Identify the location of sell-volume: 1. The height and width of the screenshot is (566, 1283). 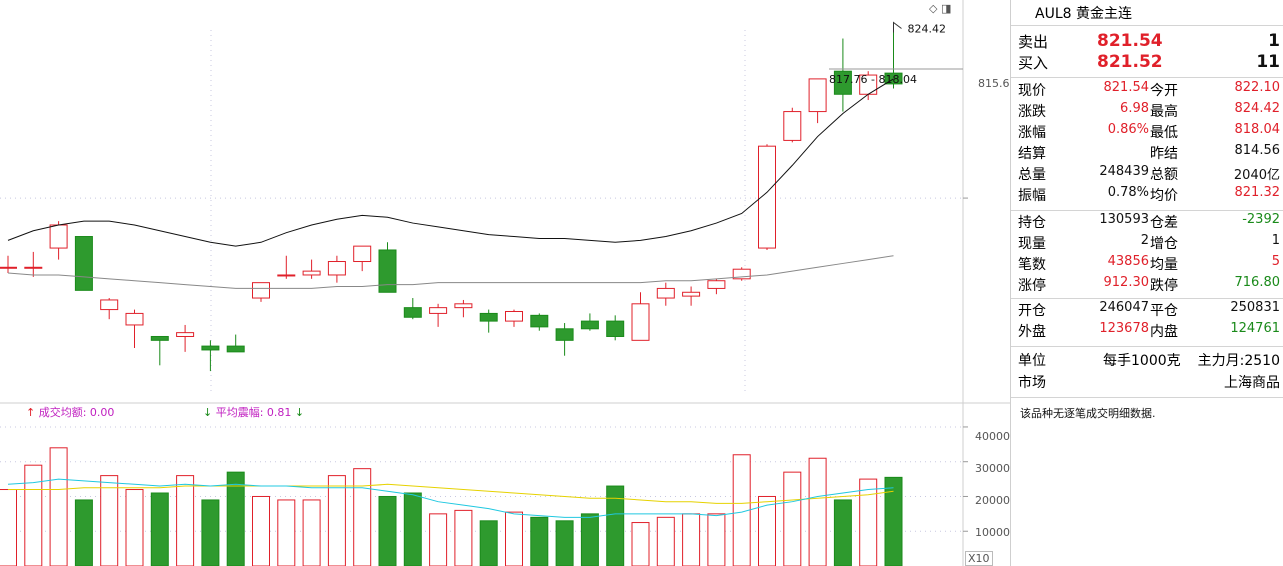
(1274, 41).